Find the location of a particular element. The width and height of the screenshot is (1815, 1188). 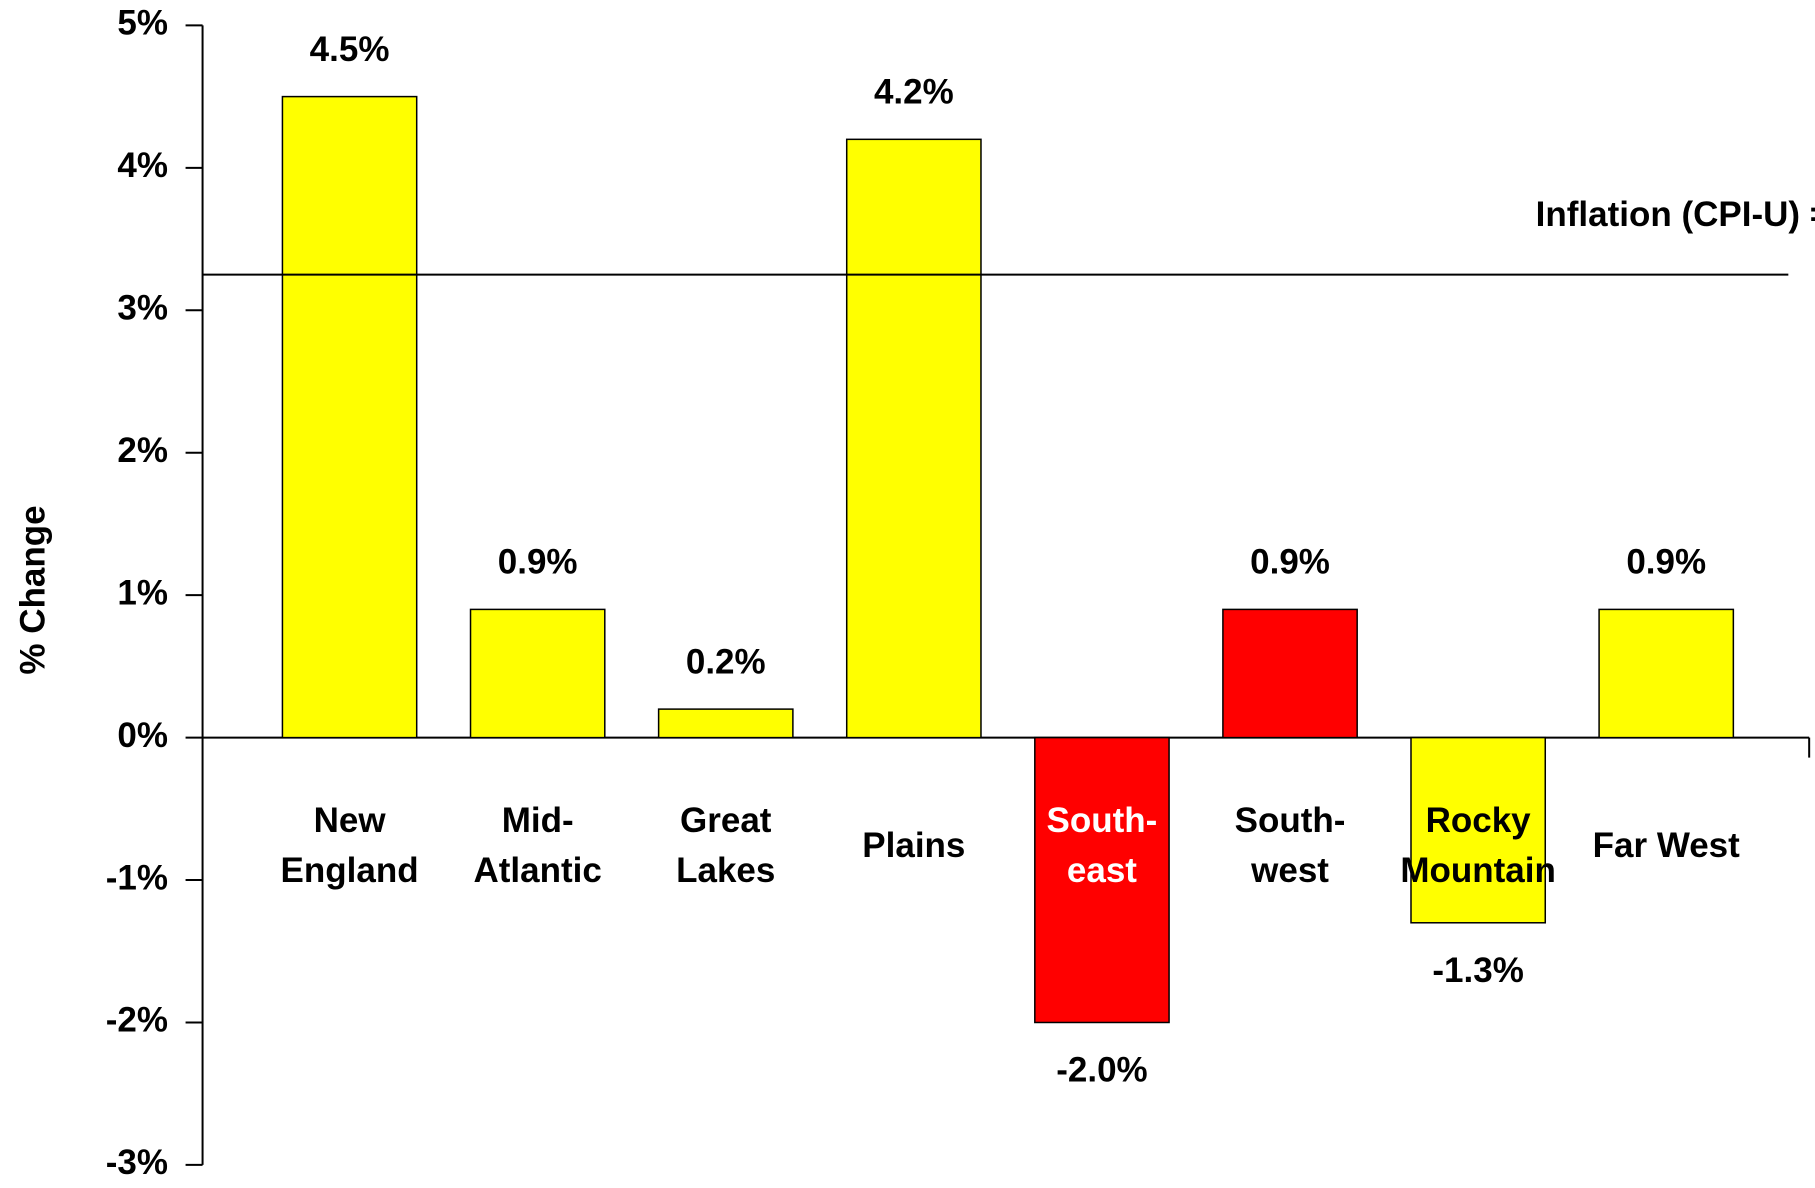

y-tick-label: -1% is located at coordinates (137, 877).